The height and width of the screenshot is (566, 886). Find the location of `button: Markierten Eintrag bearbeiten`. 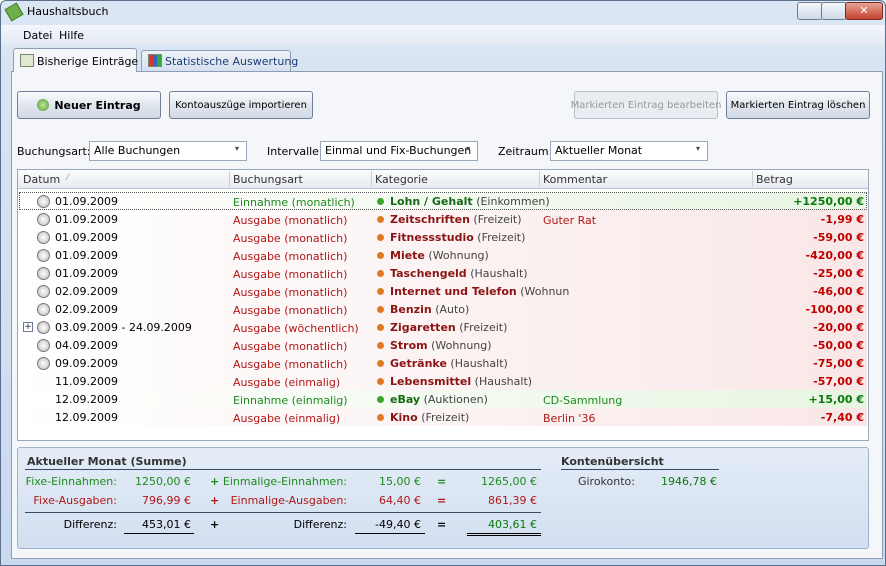

button: Markierten Eintrag bearbeiten is located at coordinates (646, 105).